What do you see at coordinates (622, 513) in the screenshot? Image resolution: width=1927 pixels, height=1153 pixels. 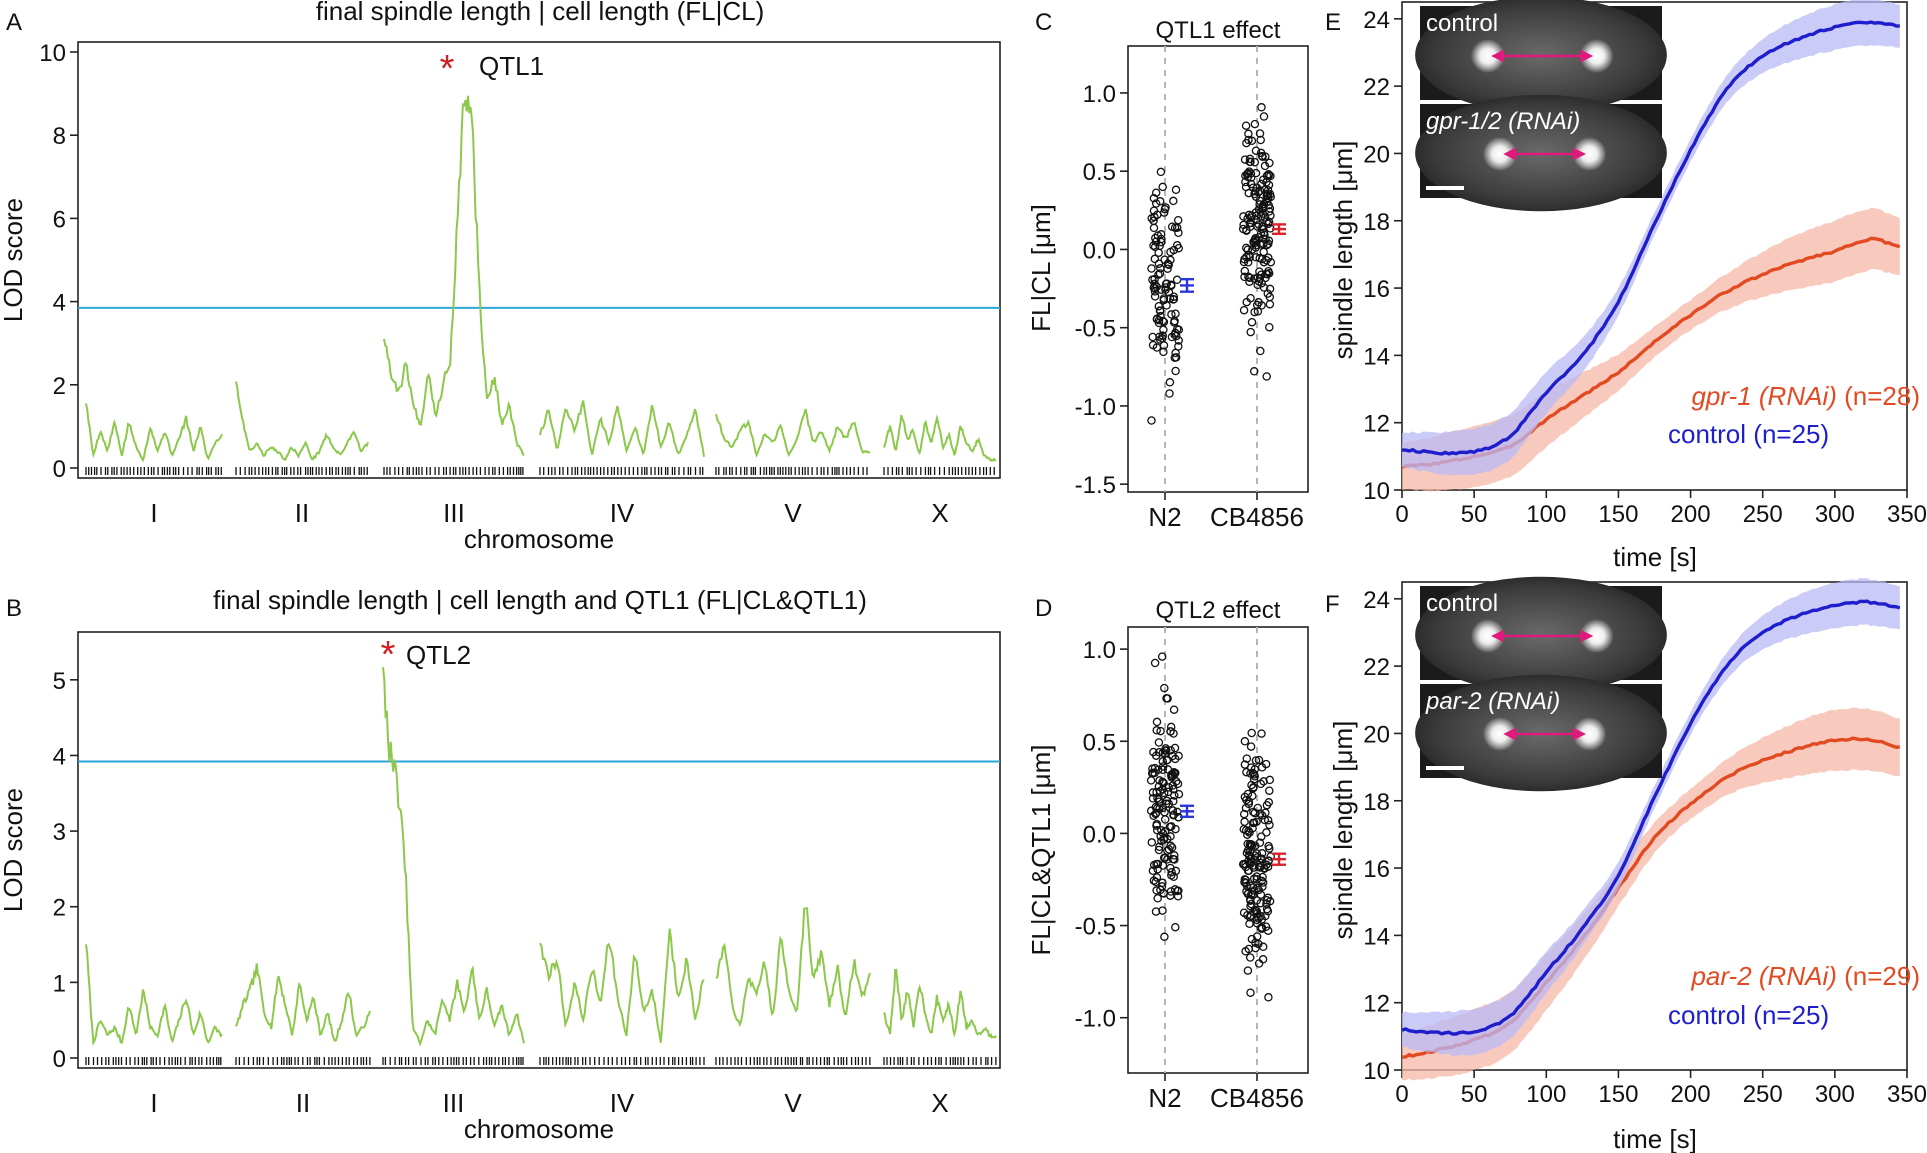 I see `x-tick-label-chromosome: IV` at bounding box center [622, 513].